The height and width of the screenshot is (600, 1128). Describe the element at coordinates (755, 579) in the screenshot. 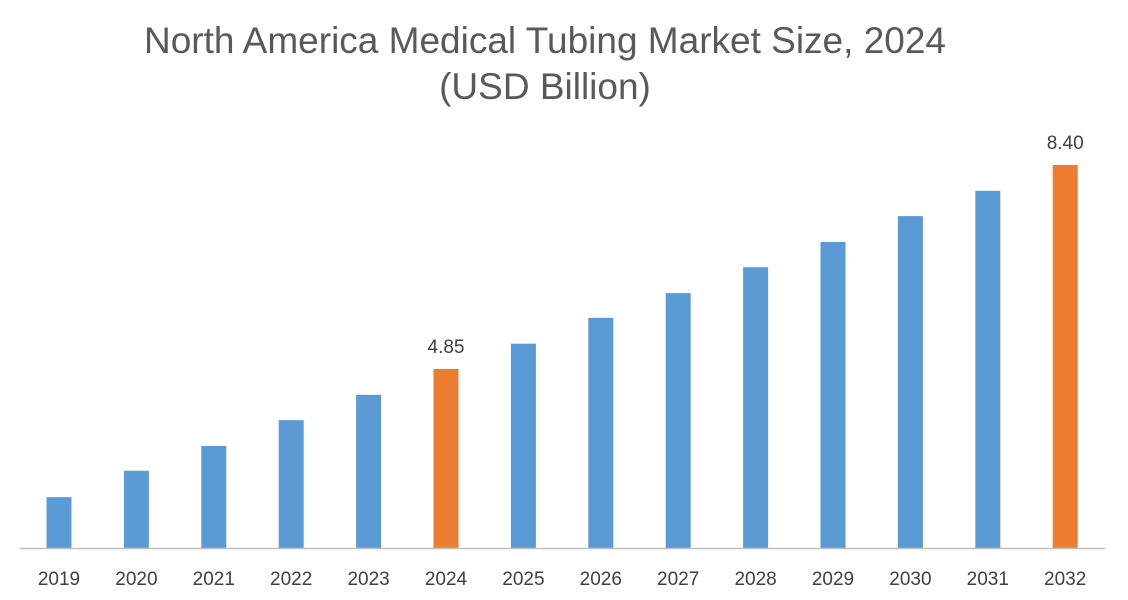

I see `x-tick-label: 2028` at that location.